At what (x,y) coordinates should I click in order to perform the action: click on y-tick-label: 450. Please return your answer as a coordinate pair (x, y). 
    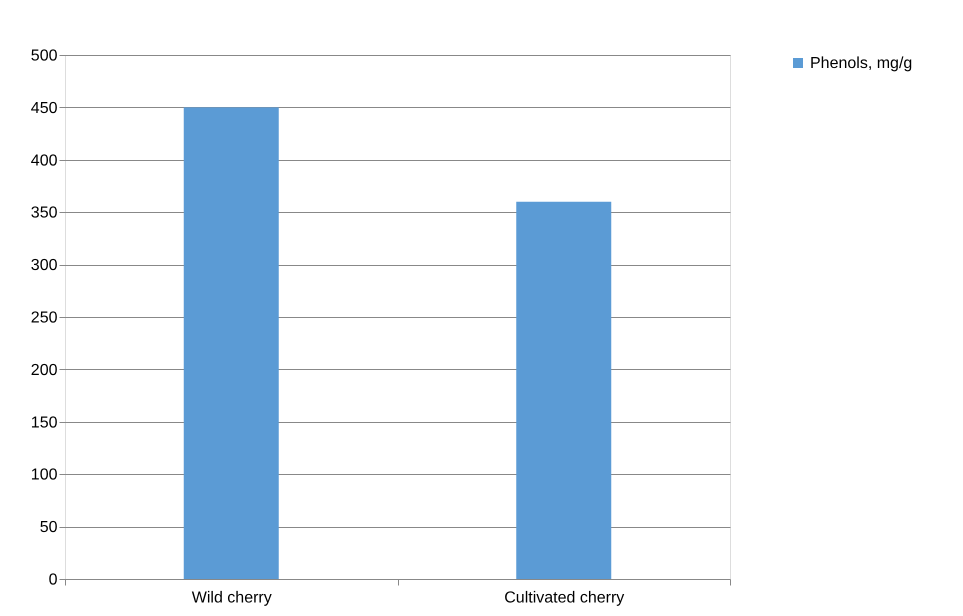
    Looking at the image, I should click on (44, 108).